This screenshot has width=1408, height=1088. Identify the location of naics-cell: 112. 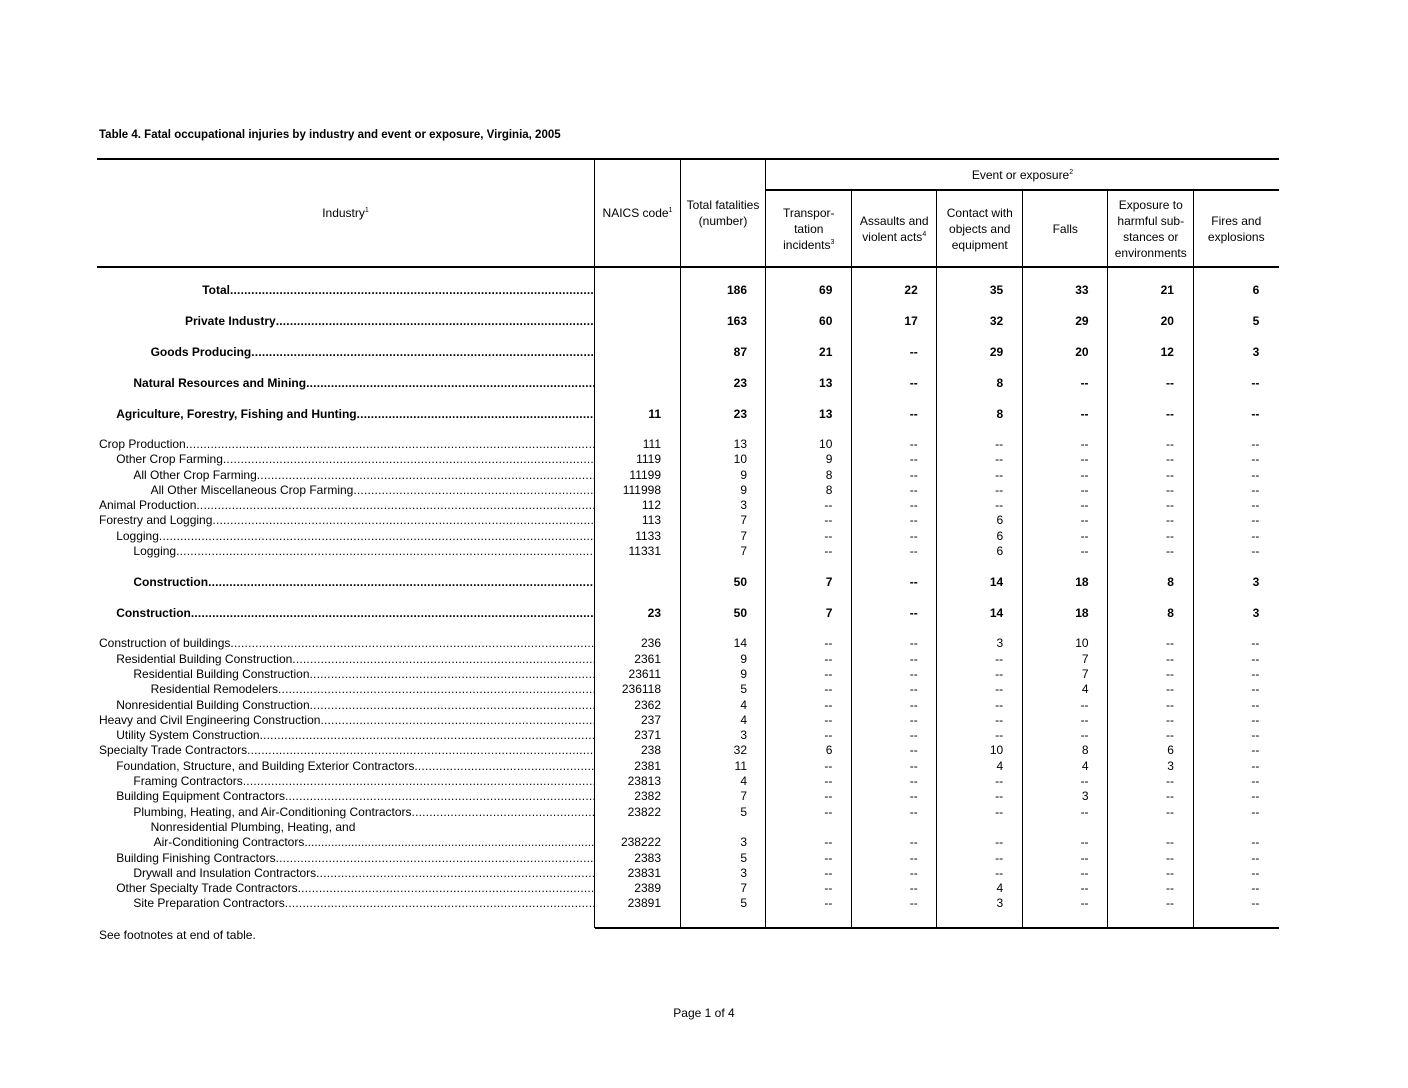
(651, 505).